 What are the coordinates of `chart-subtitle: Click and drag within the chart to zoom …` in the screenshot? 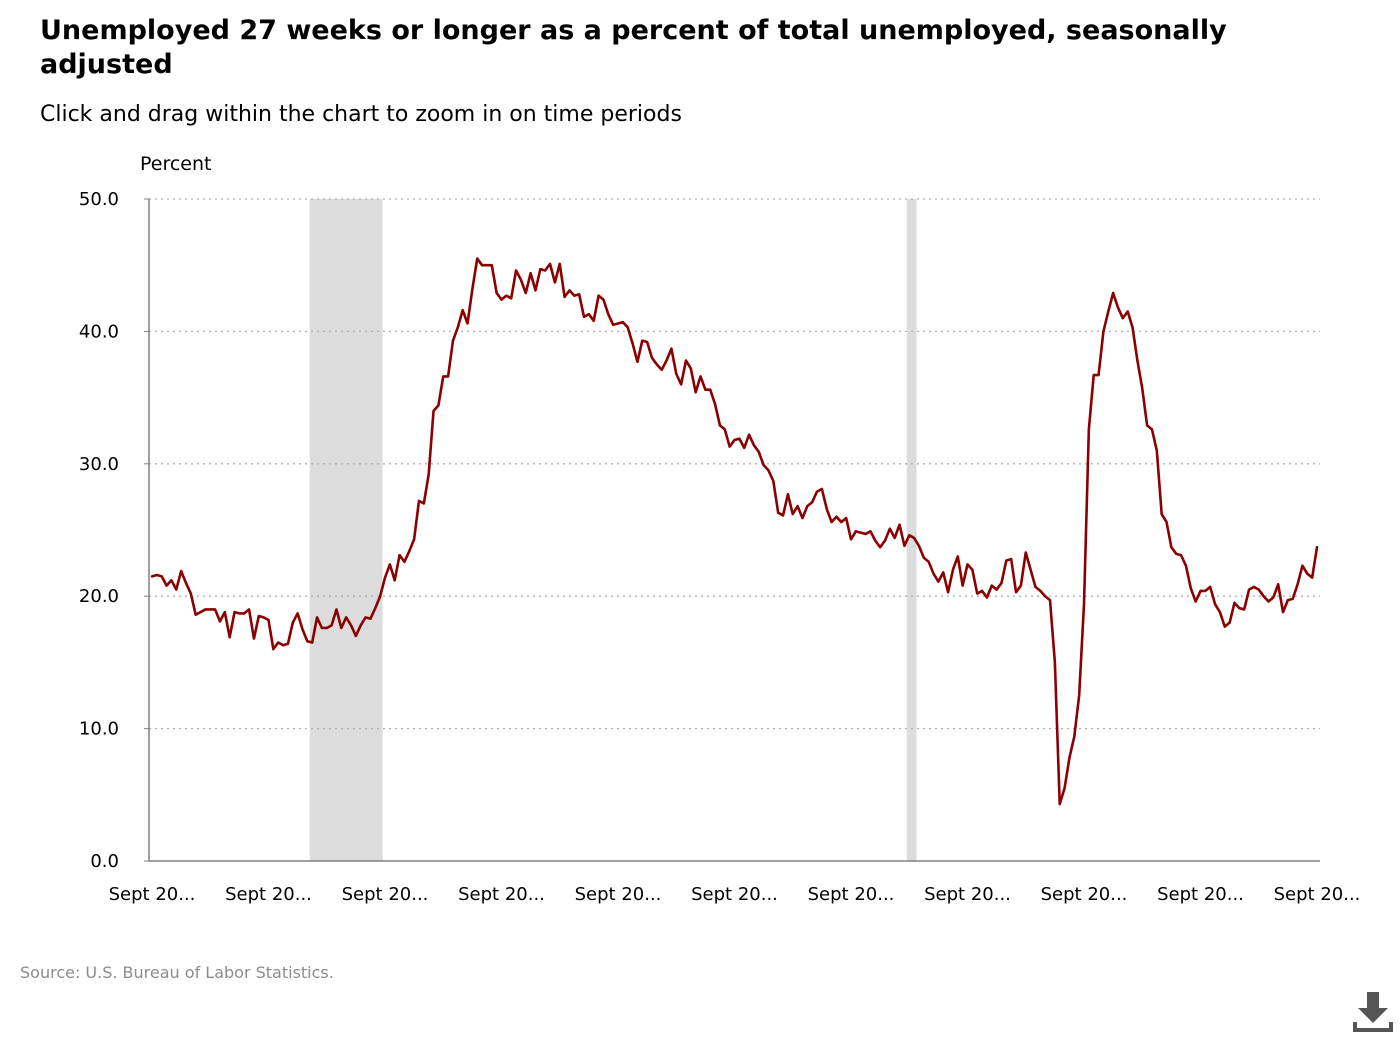 It's located at (361, 114).